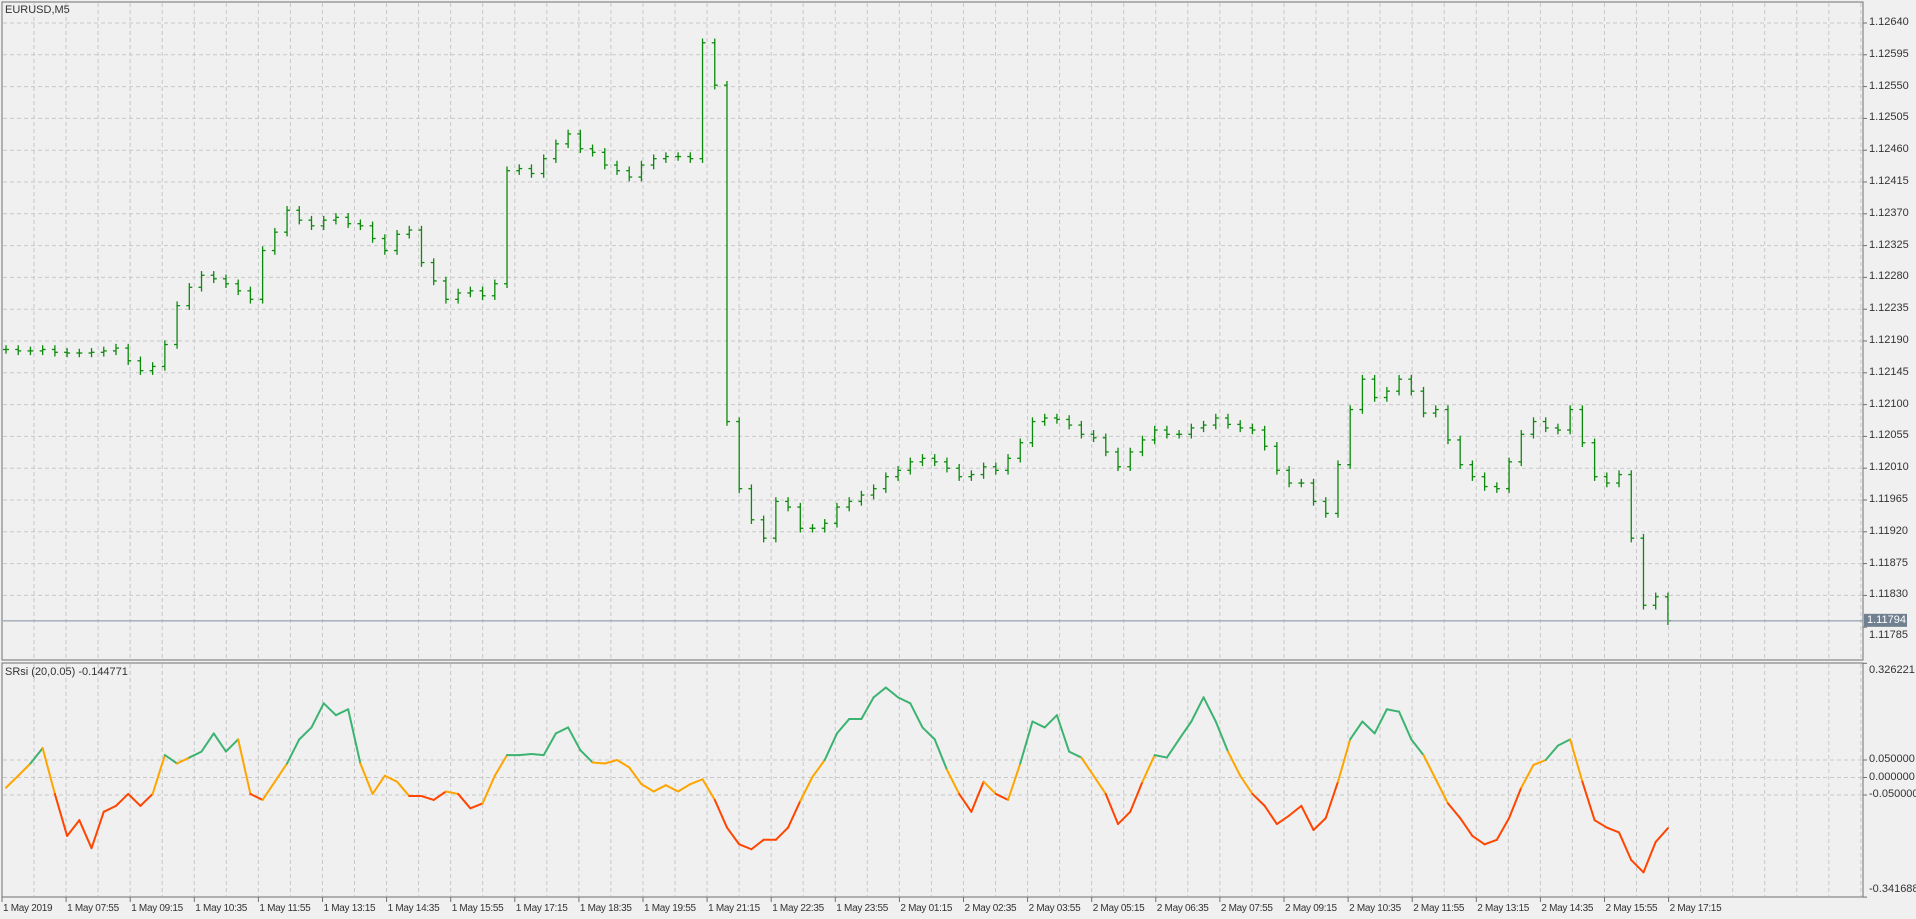 The height and width of the screenshot is (919, 1916). I want to click on price-axis-label: 1.11920, so click(1888, 530).